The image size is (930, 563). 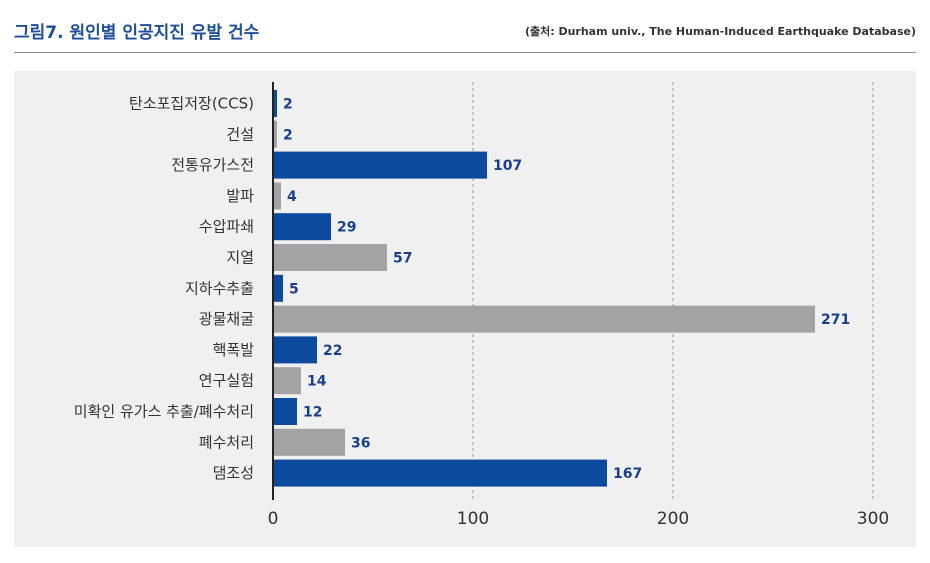 What do you see at coordinates (332, 351) in the screenshot?
I see `value-label: 22` at bounding box center [332, 351].